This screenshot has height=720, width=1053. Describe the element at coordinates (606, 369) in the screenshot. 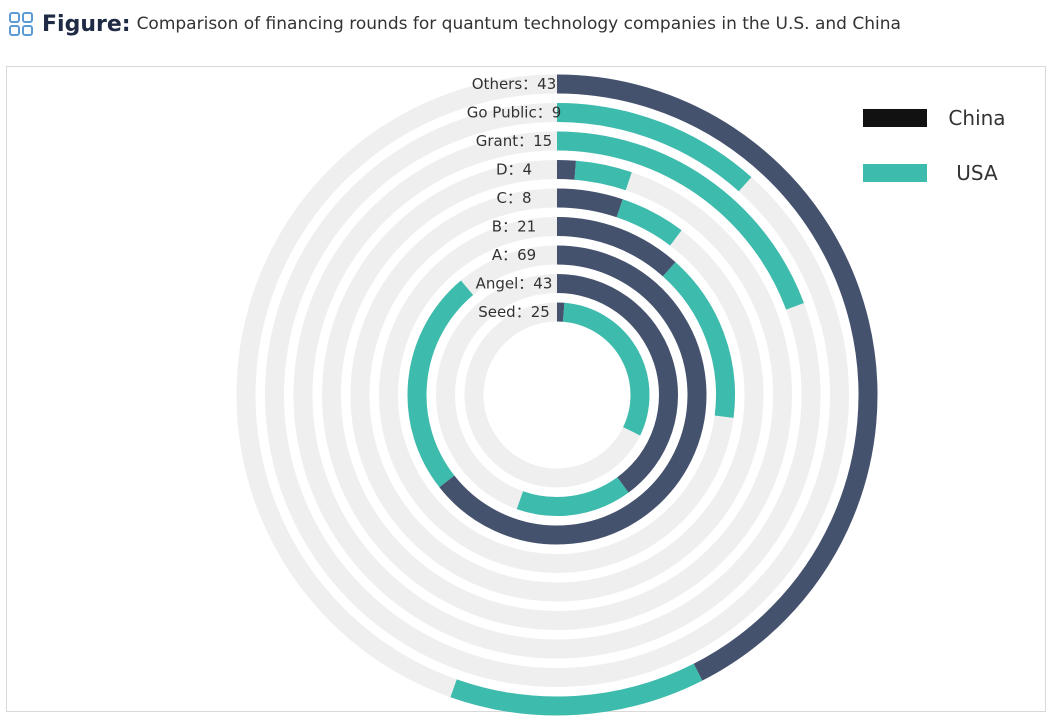

I see `bar-usa-seed` at that location.